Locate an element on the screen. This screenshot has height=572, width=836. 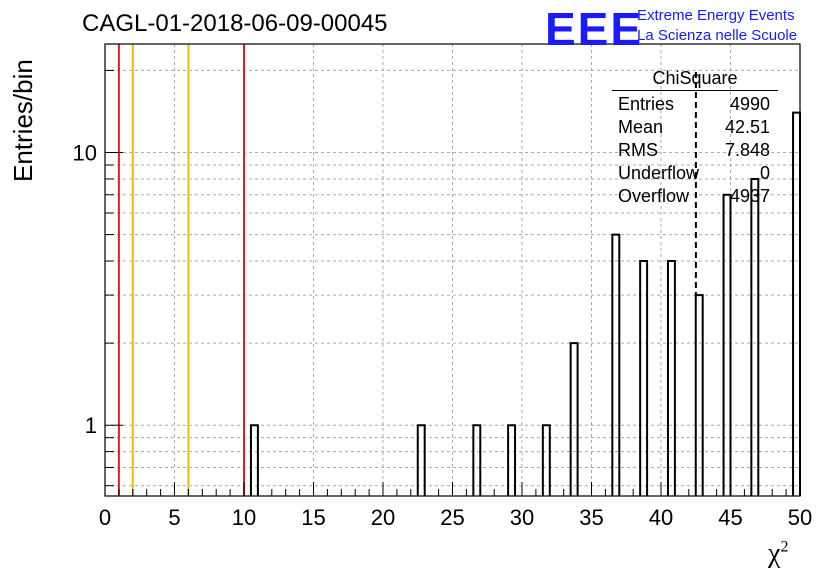
stats-row: Overflow 4937 is located at coordinates (695, 196).